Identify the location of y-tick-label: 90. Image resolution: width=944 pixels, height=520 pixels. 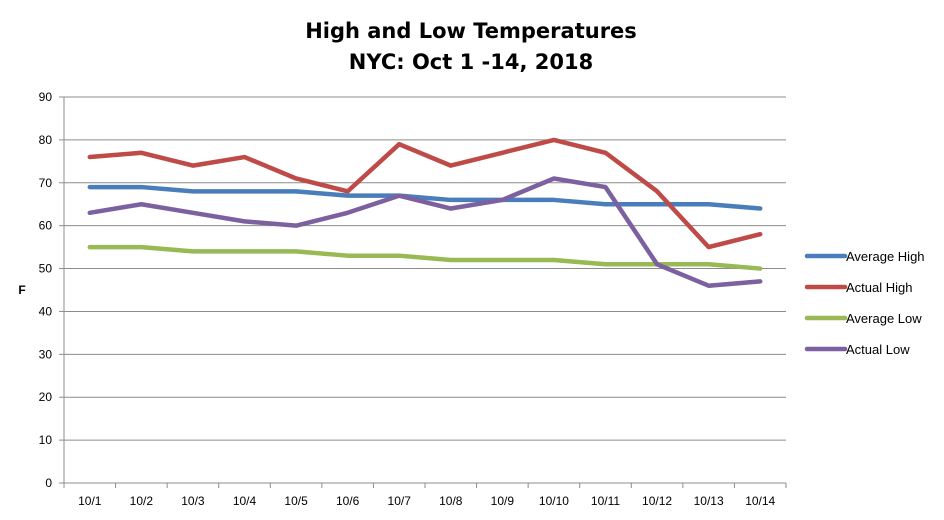
(46, 97).